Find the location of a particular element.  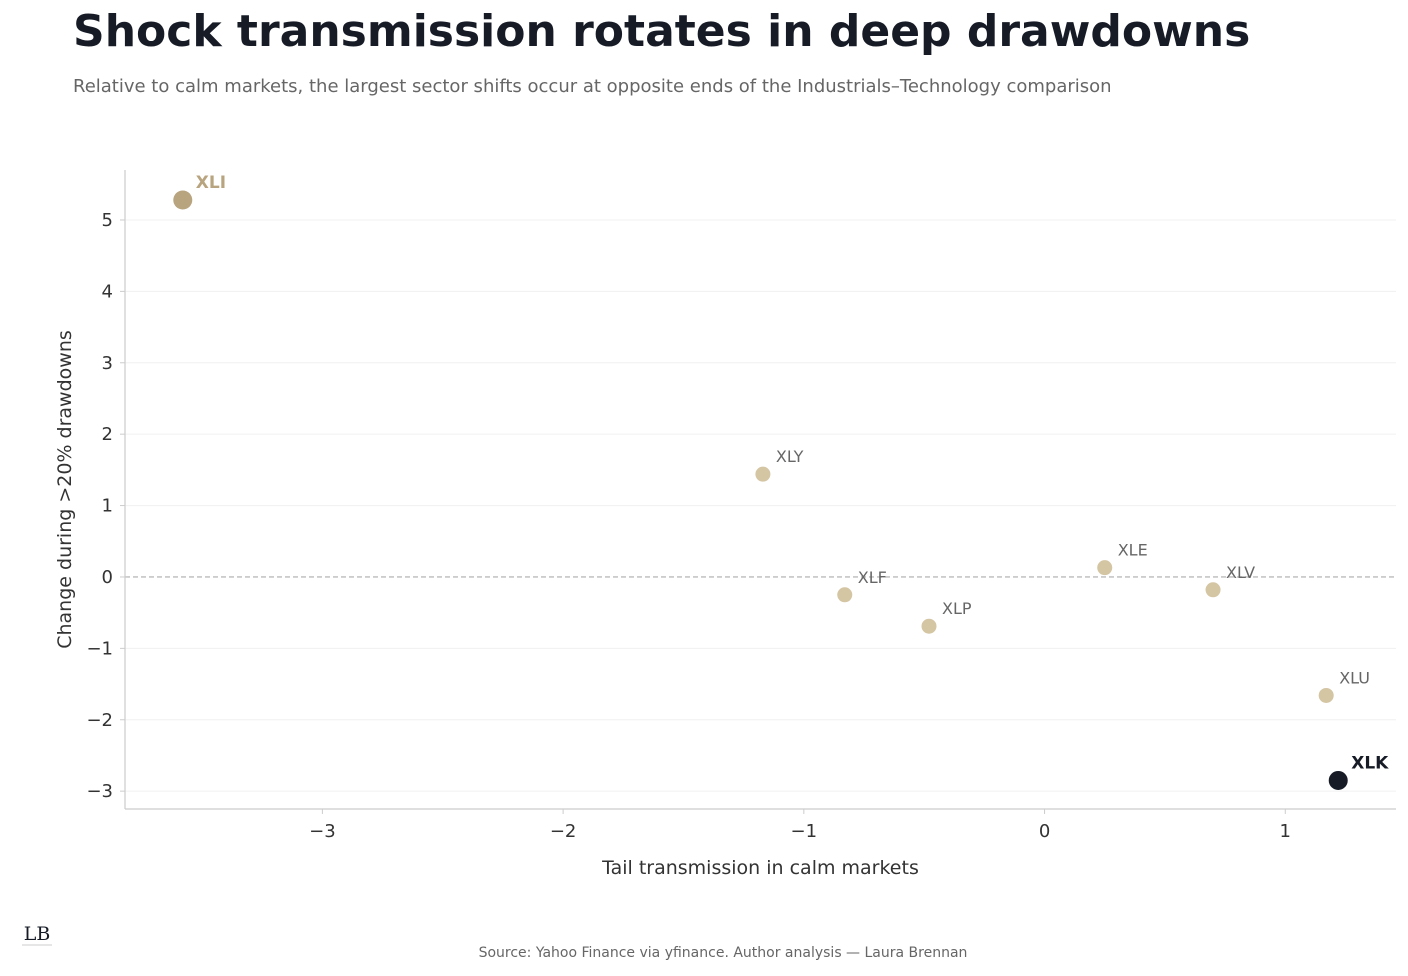

x-tick-label: −3 is located at coordinates (322, 831).